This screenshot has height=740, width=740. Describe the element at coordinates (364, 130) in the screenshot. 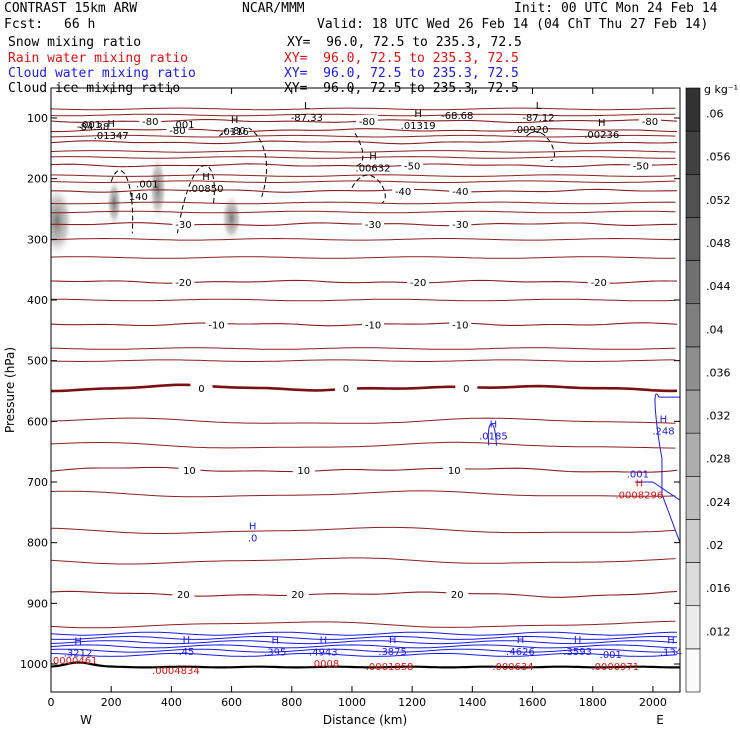

I see `isotherm-minus70` at that location.